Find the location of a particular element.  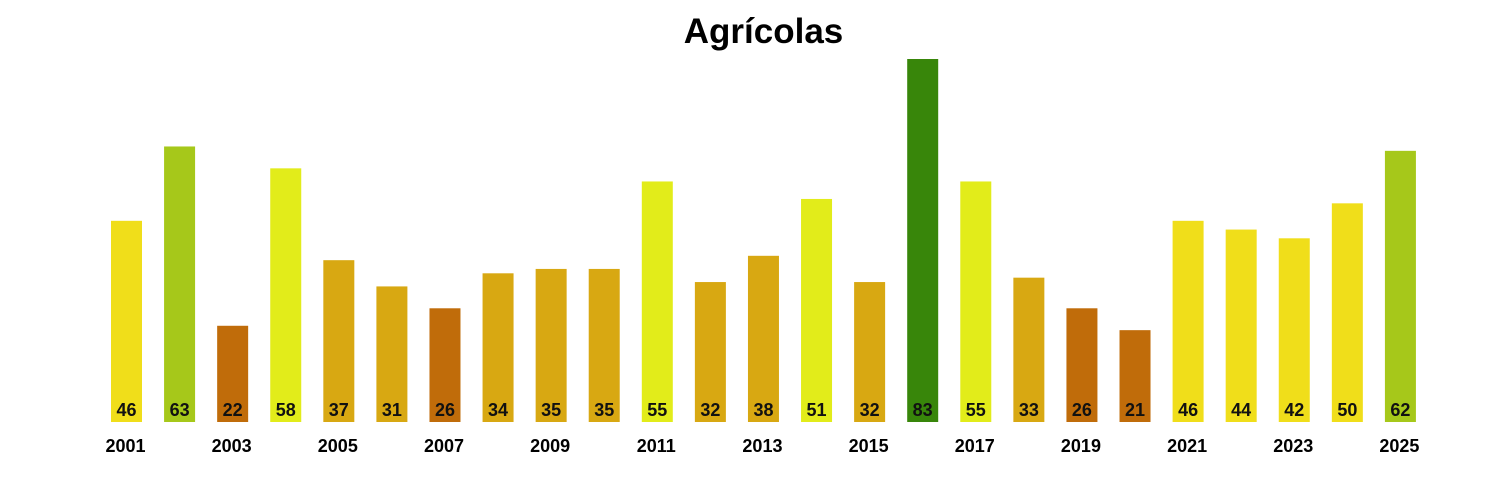

x-tick-label: 2011 is located at coordinates (656, 446).